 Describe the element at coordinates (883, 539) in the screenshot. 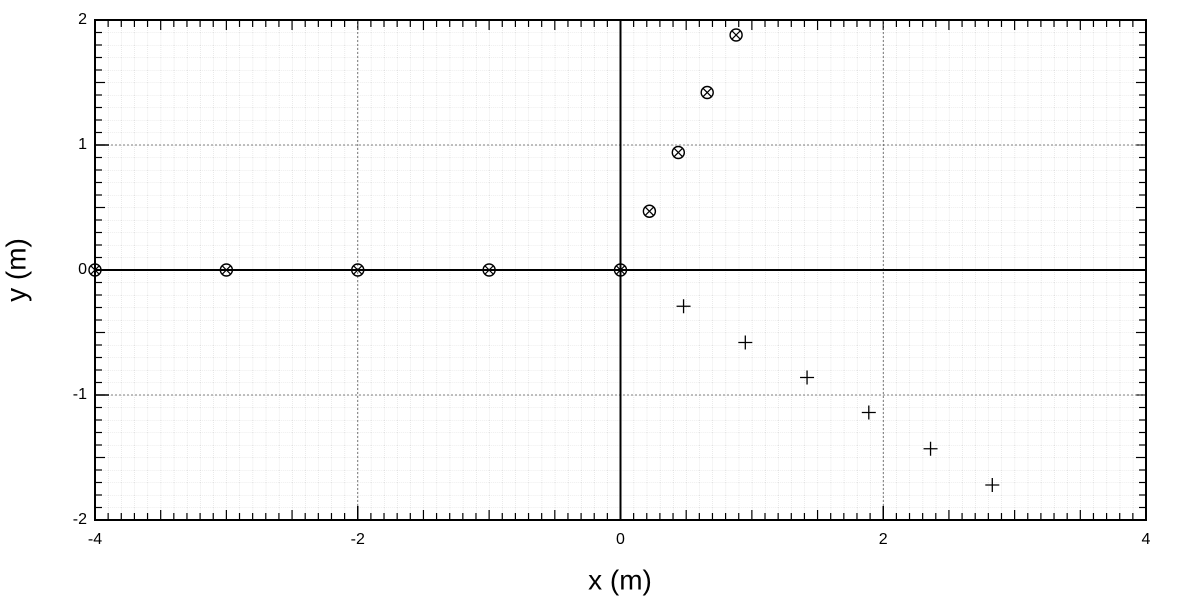

I see `x-tick-label: 2` at that location.